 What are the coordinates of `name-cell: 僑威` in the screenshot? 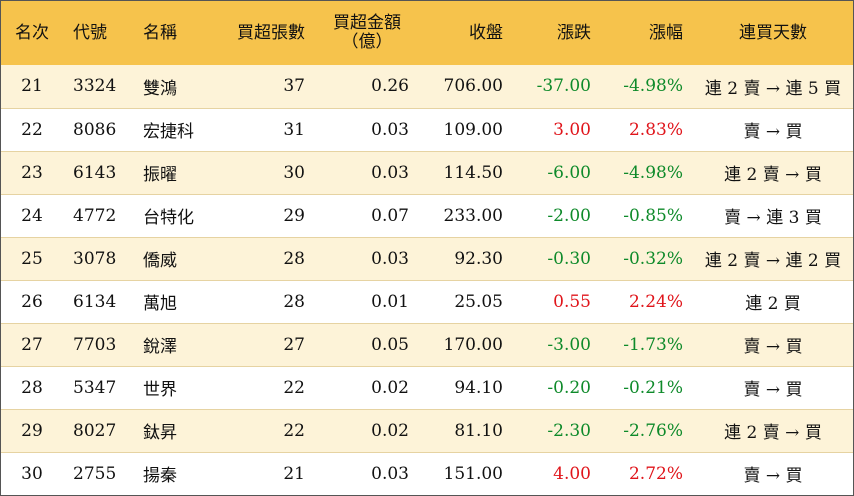 It's located at (178, 258).